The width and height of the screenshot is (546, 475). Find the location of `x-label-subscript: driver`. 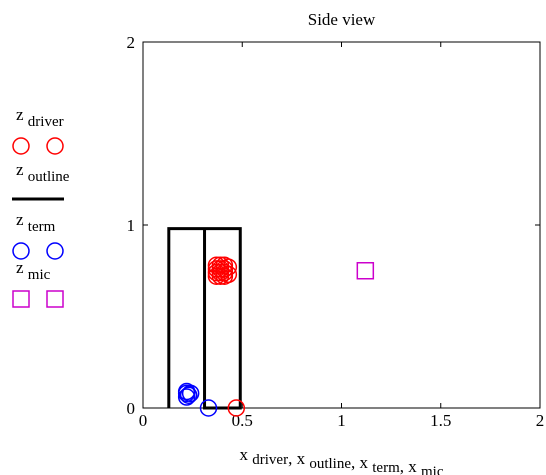

x-label-subscript: driver is located at coordinates (270, 460).